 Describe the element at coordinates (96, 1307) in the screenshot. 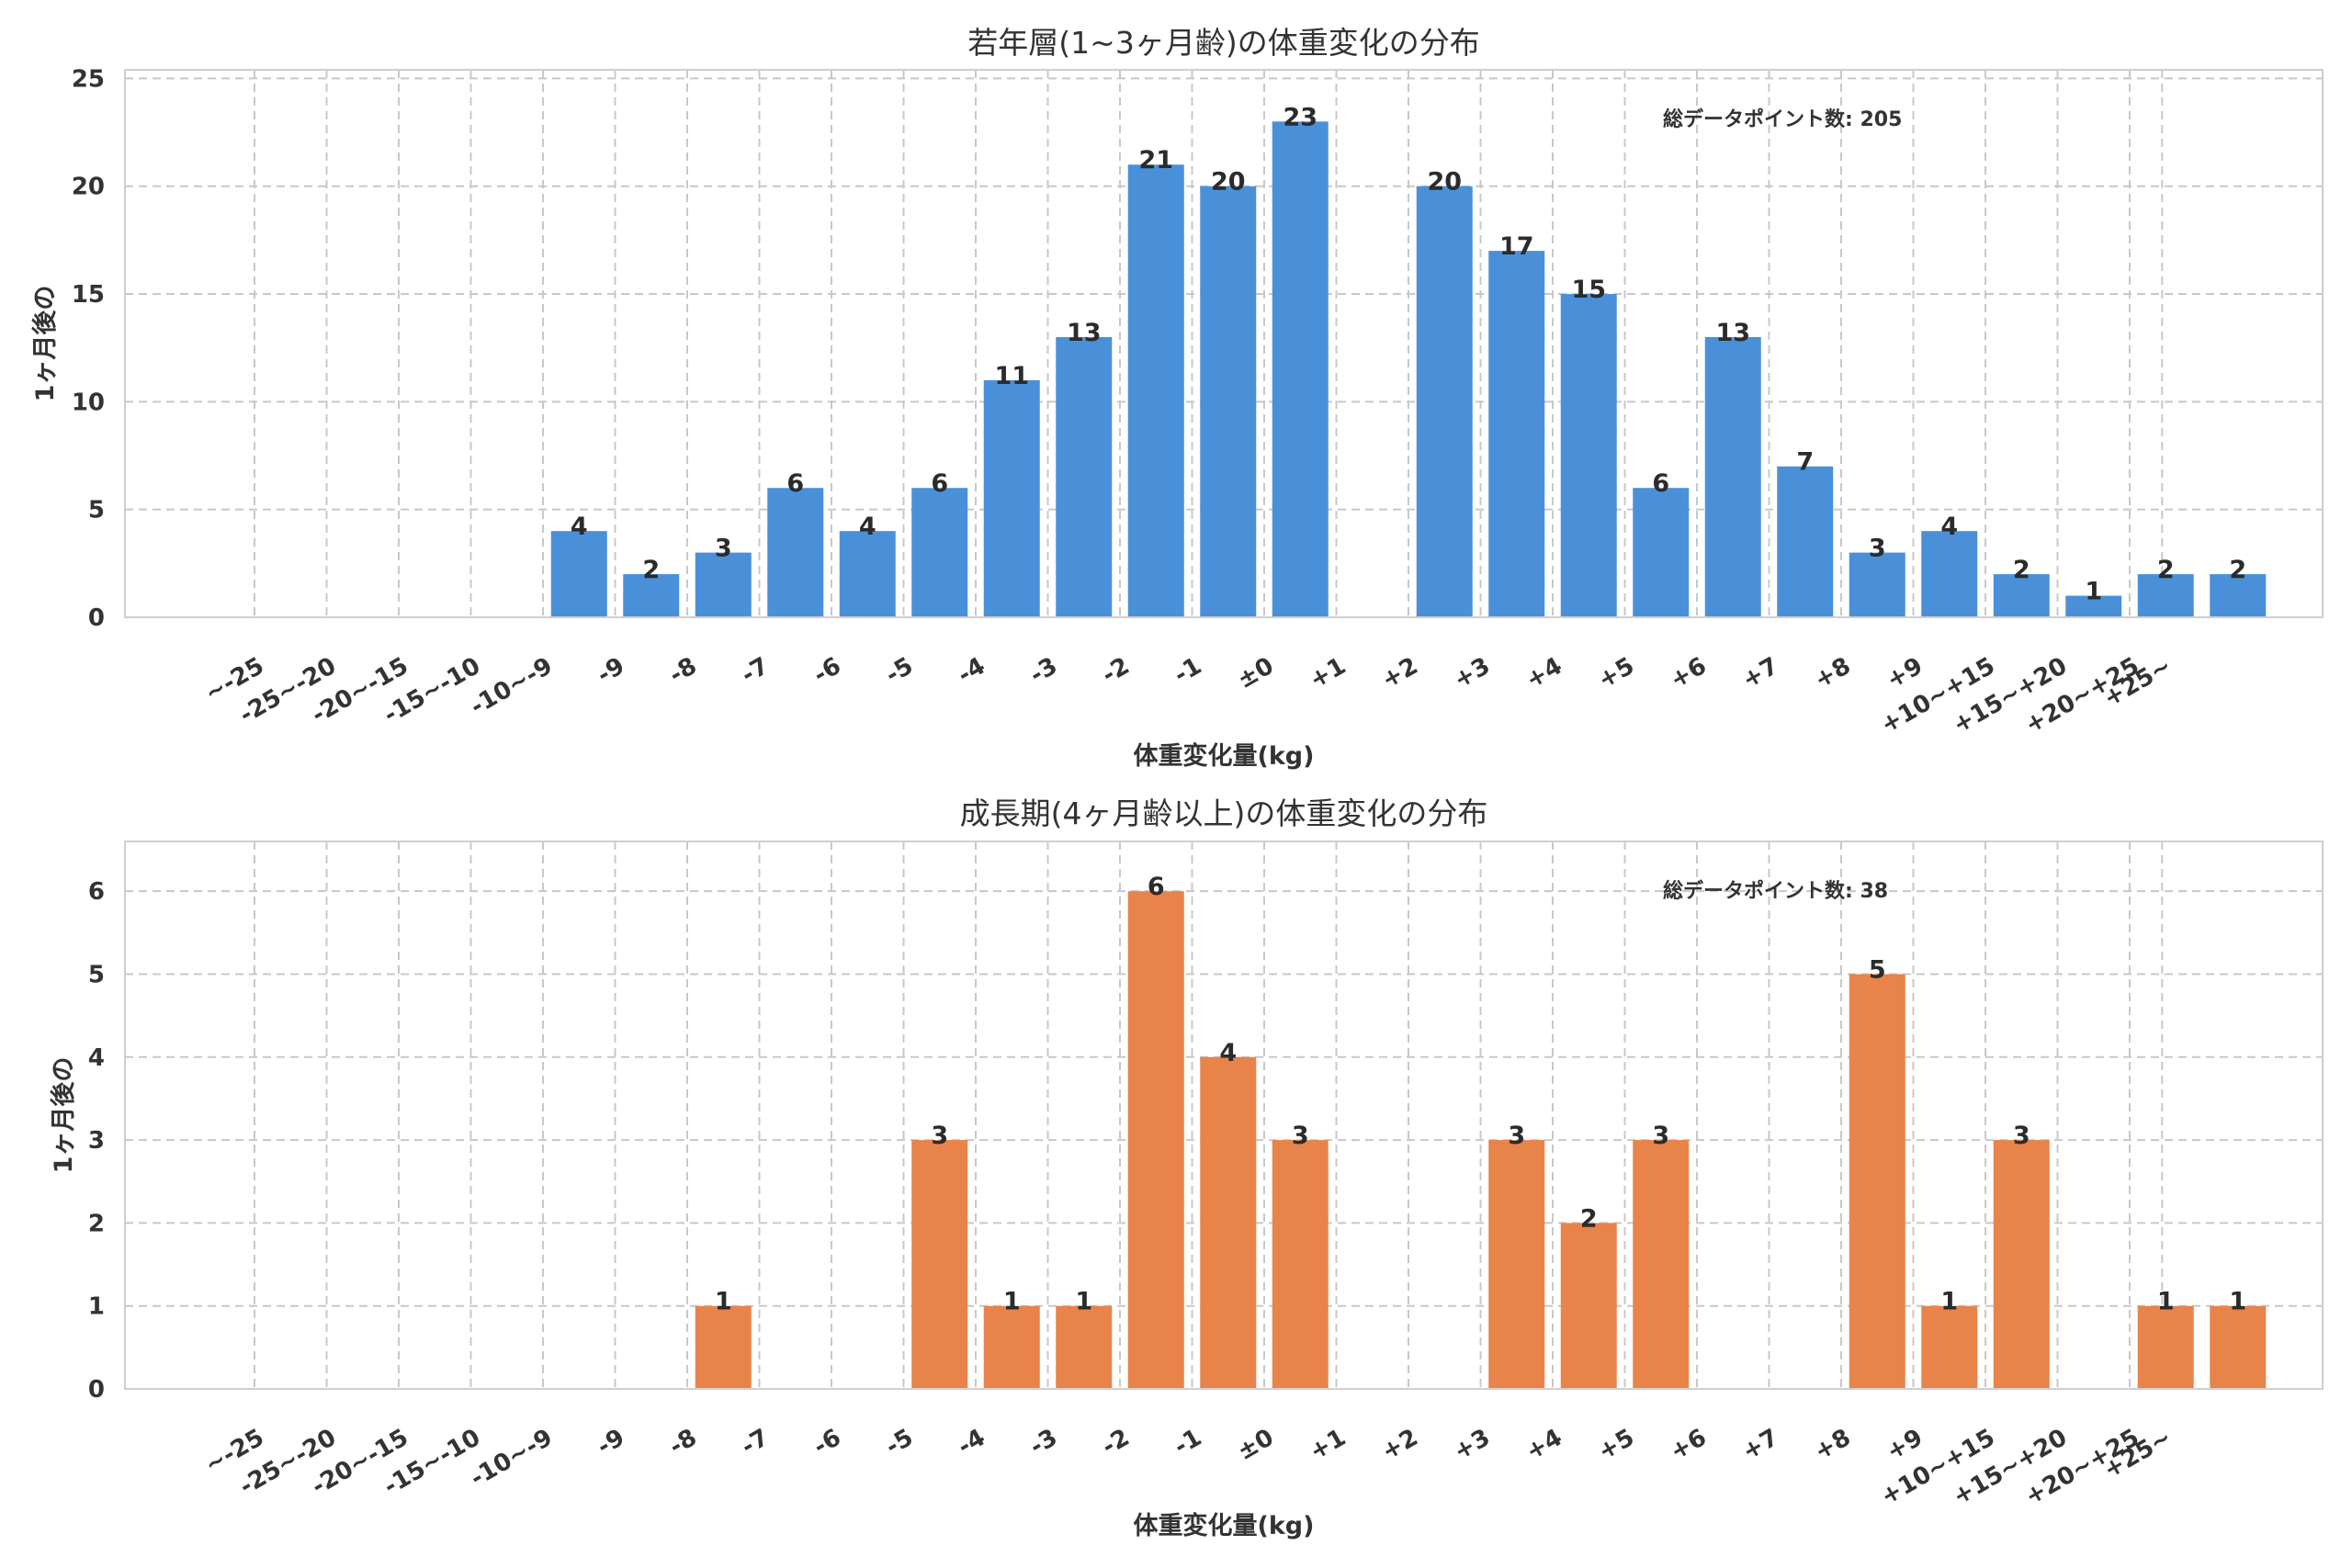

I see `y-tick-label: 1` at that location.